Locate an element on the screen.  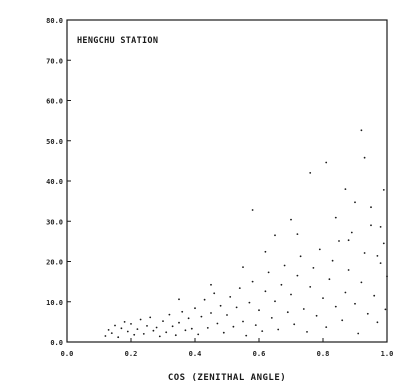
y-tick-label: 30.0 is located at coordinates (54, 222).